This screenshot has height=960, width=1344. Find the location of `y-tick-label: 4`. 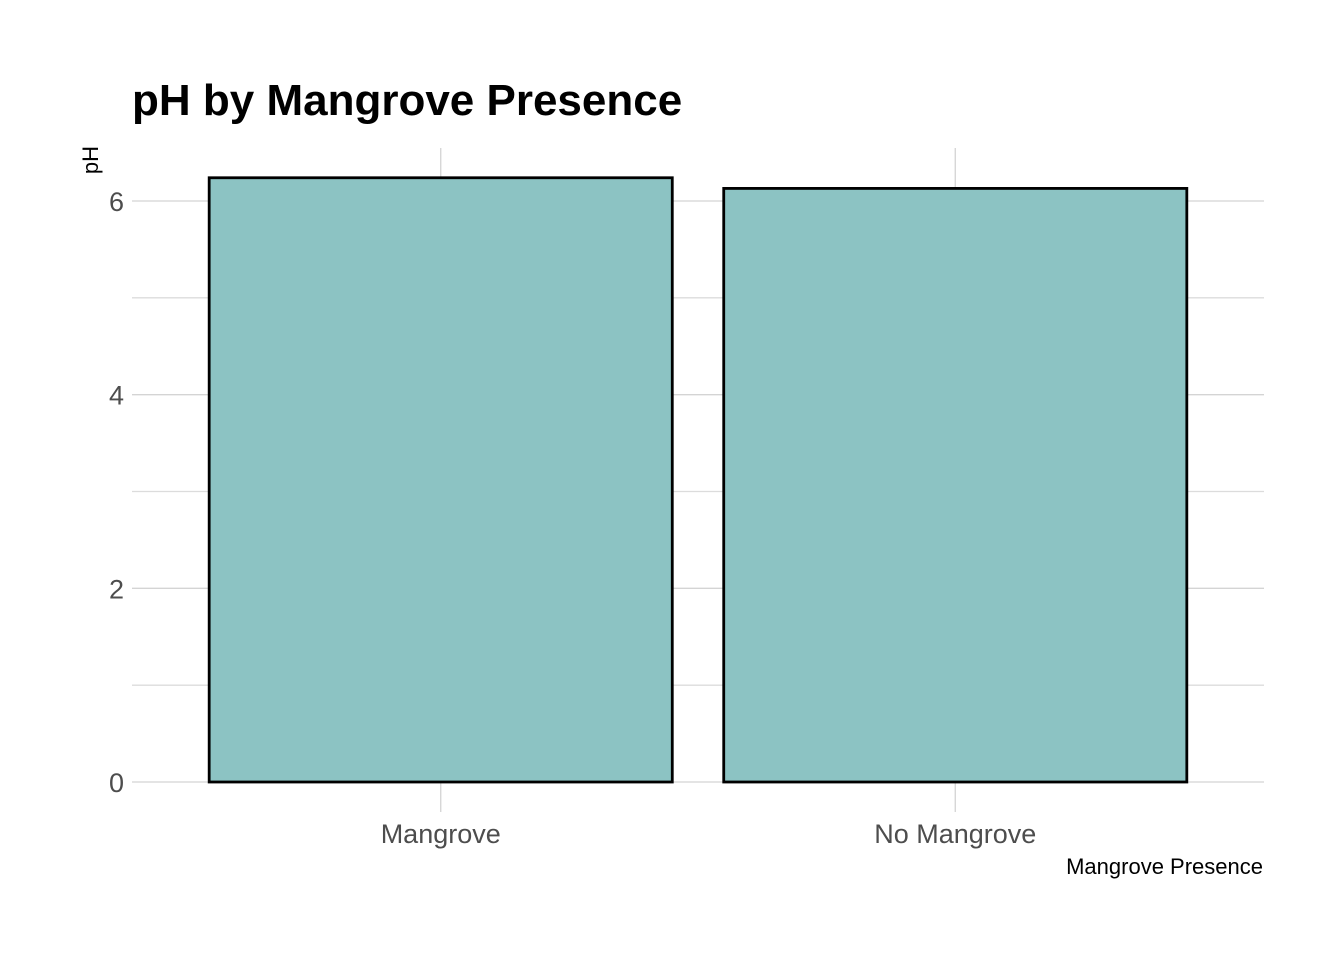

y-tick-label: 4 is located at coordinates (116, 396).